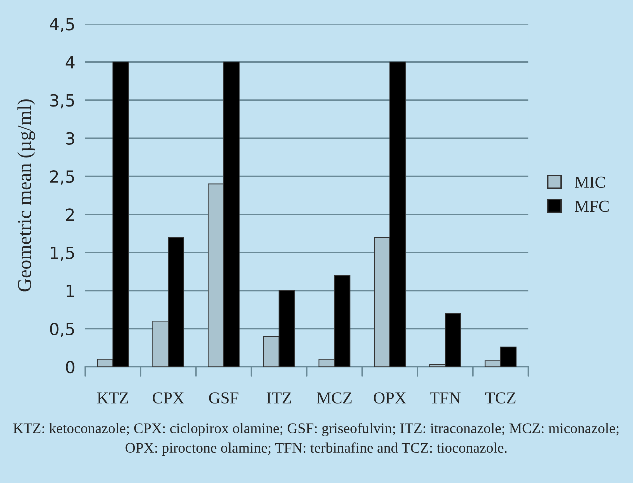  Describe the element at coordinates (62, 254) in the screenshot. I see `y-tick-label: 1,5` at that location.